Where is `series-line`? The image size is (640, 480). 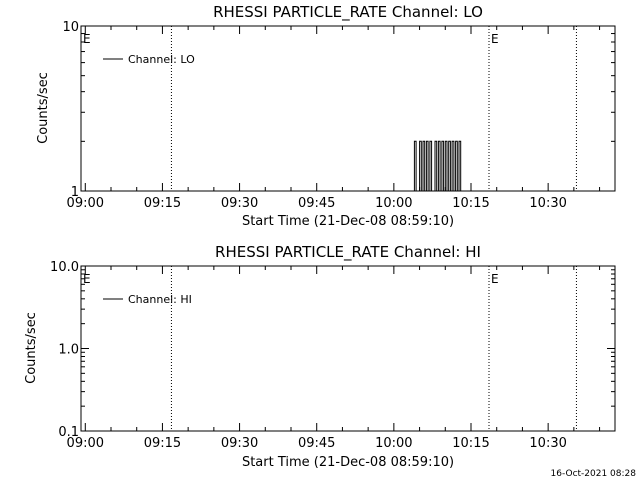 series-line is located at coordinates (437, 166).